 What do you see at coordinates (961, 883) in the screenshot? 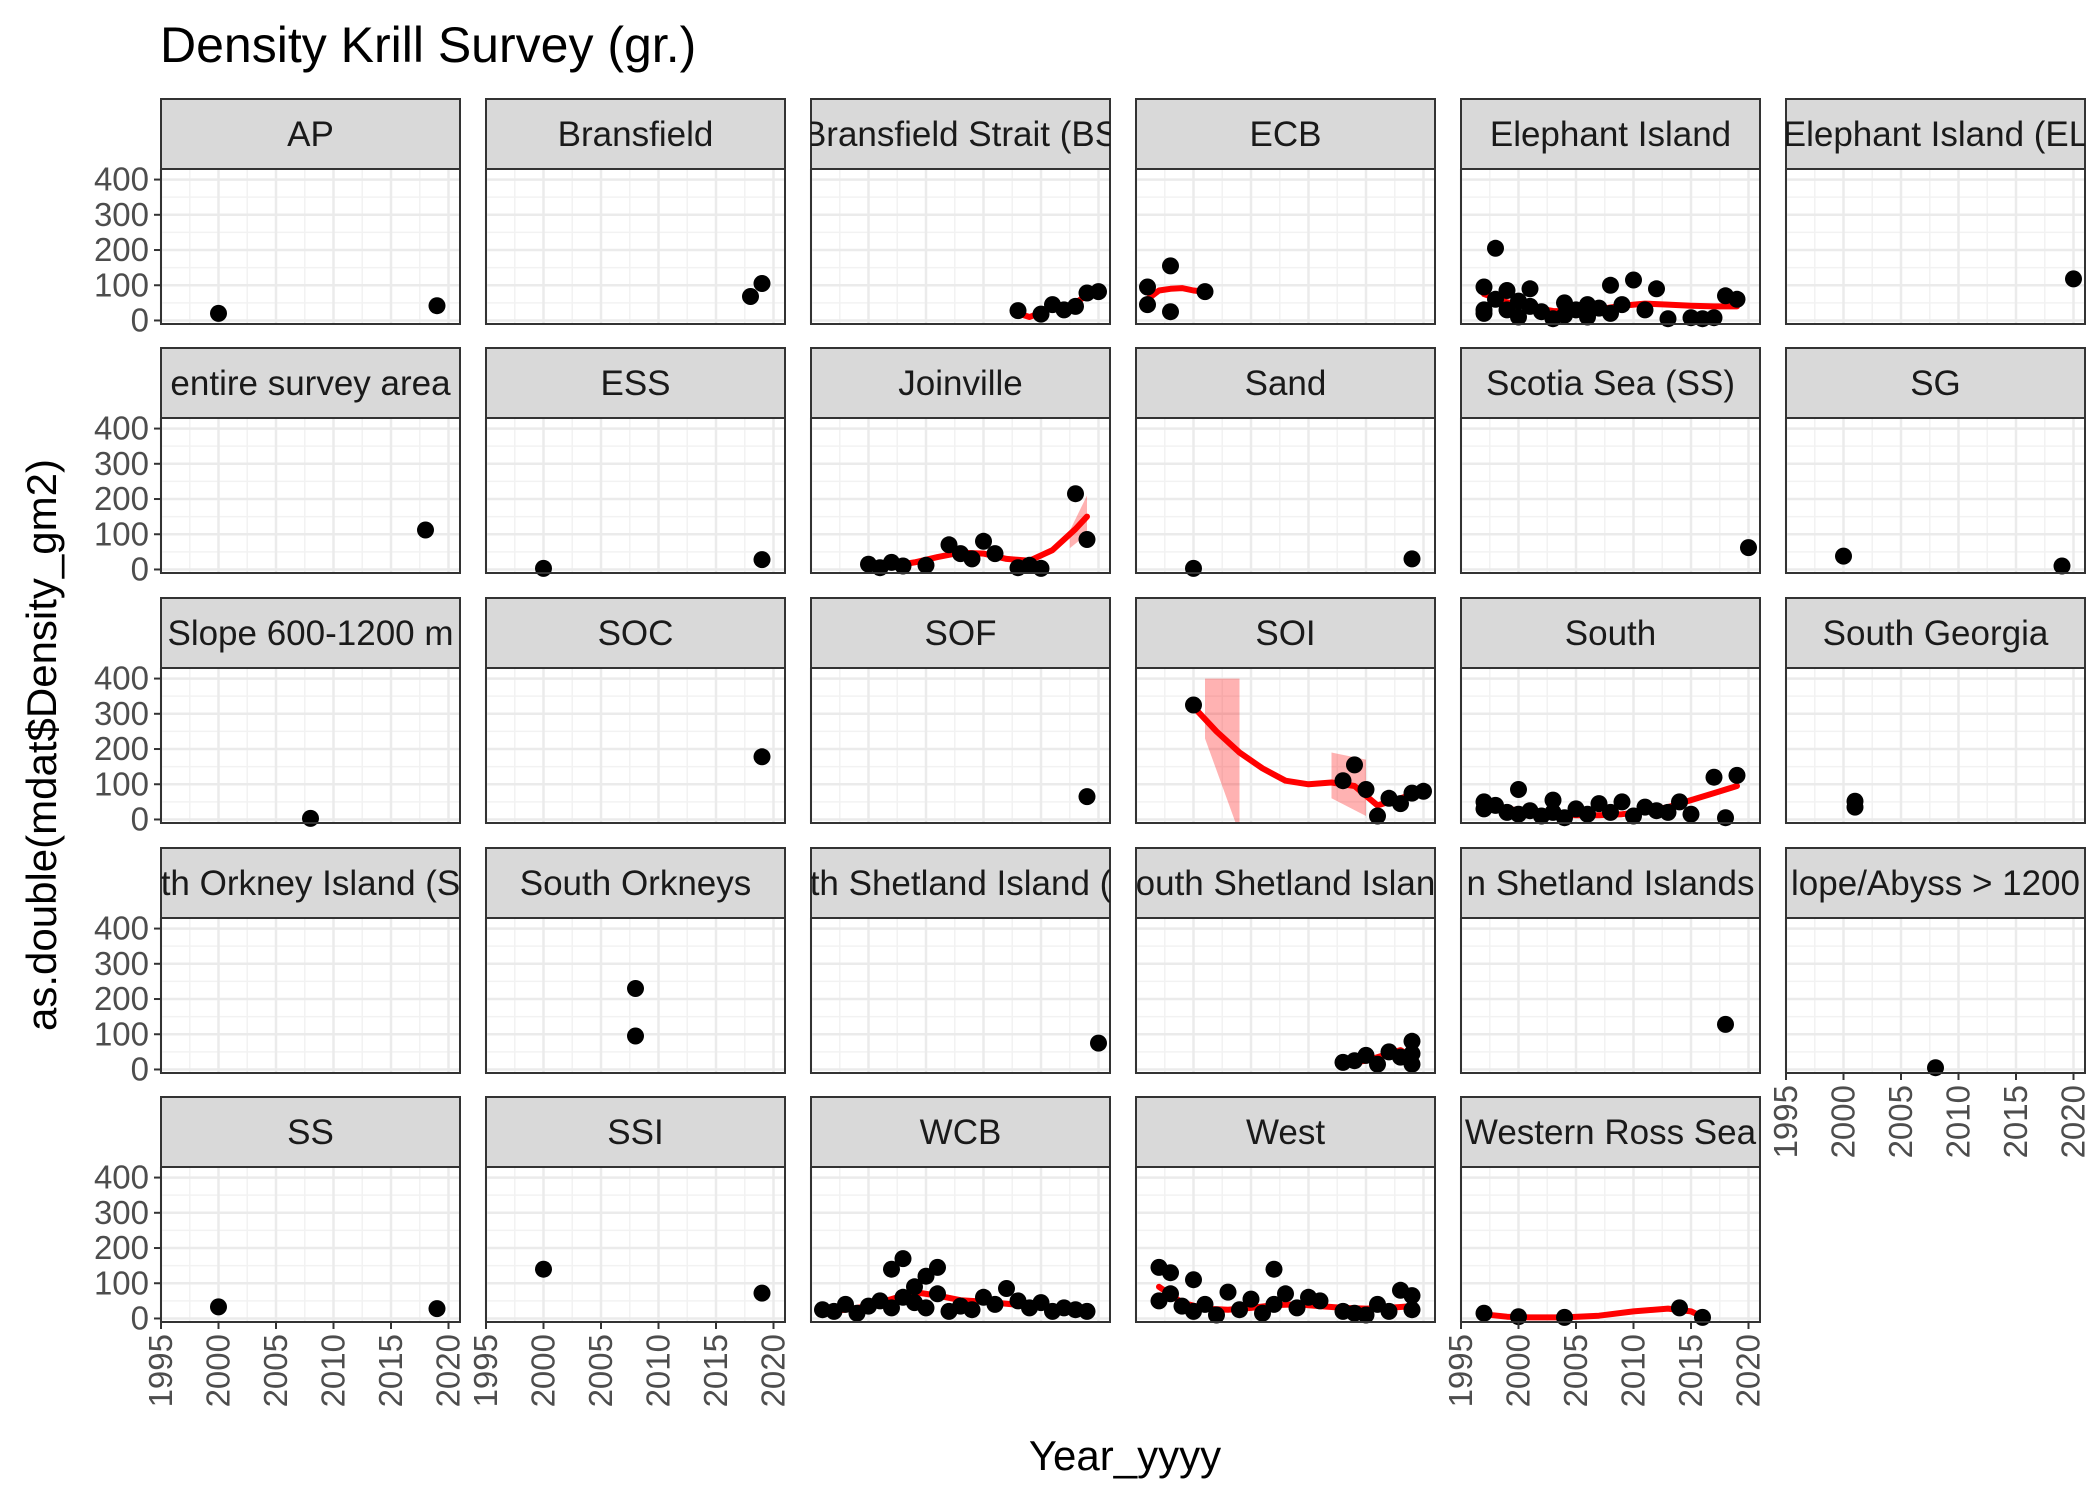
I see `facet-strip-label: th Shetland Island (` at bounding box center [961, 883].